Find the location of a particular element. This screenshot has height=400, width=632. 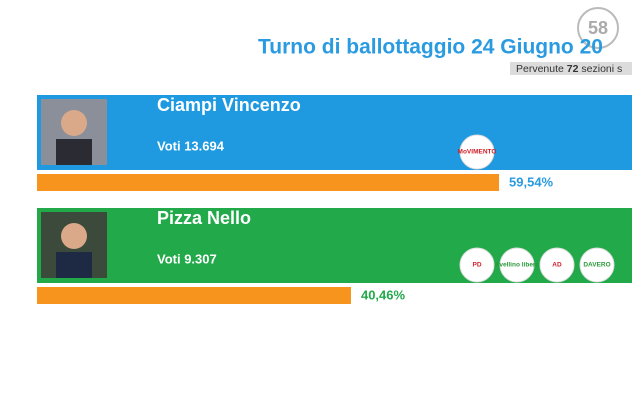

percent-label: 59,54% is located at coordinates (531, 181).